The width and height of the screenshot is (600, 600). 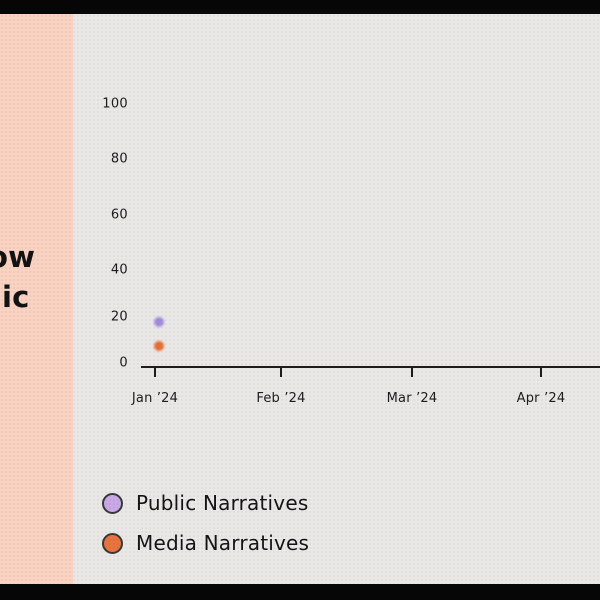 I want to click on y-tick-label-20: 20, so click(x=119, y=317).